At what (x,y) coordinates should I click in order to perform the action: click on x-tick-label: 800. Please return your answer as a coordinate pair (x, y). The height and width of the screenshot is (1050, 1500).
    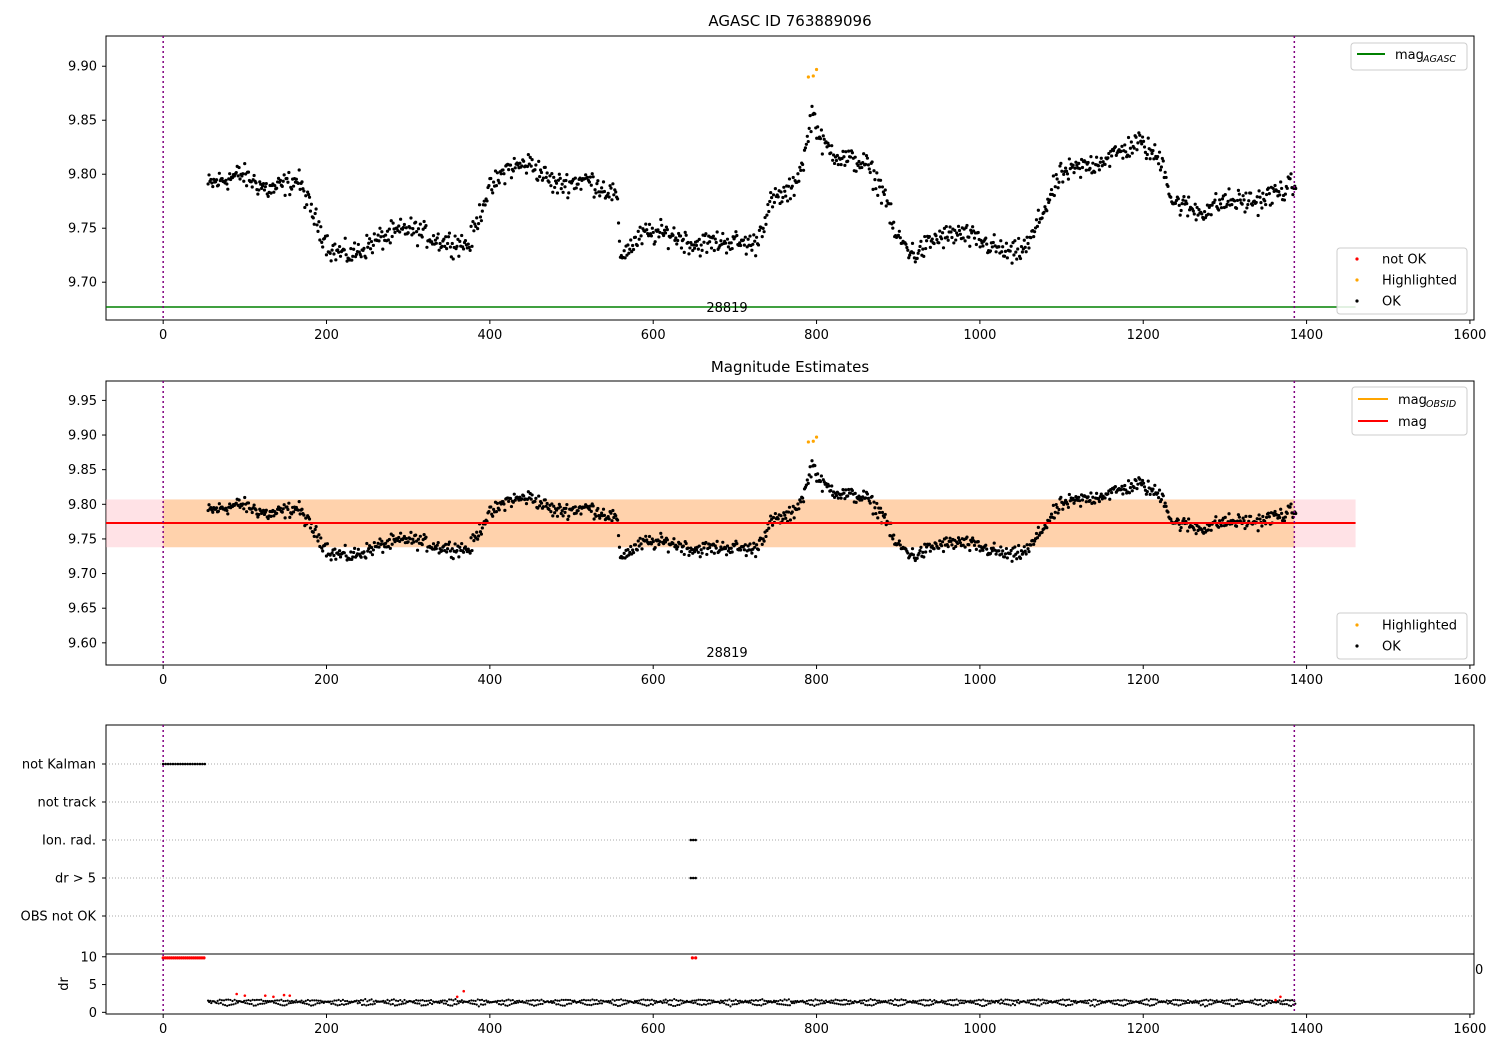
    Looking at the image, I should click on (816, 335).